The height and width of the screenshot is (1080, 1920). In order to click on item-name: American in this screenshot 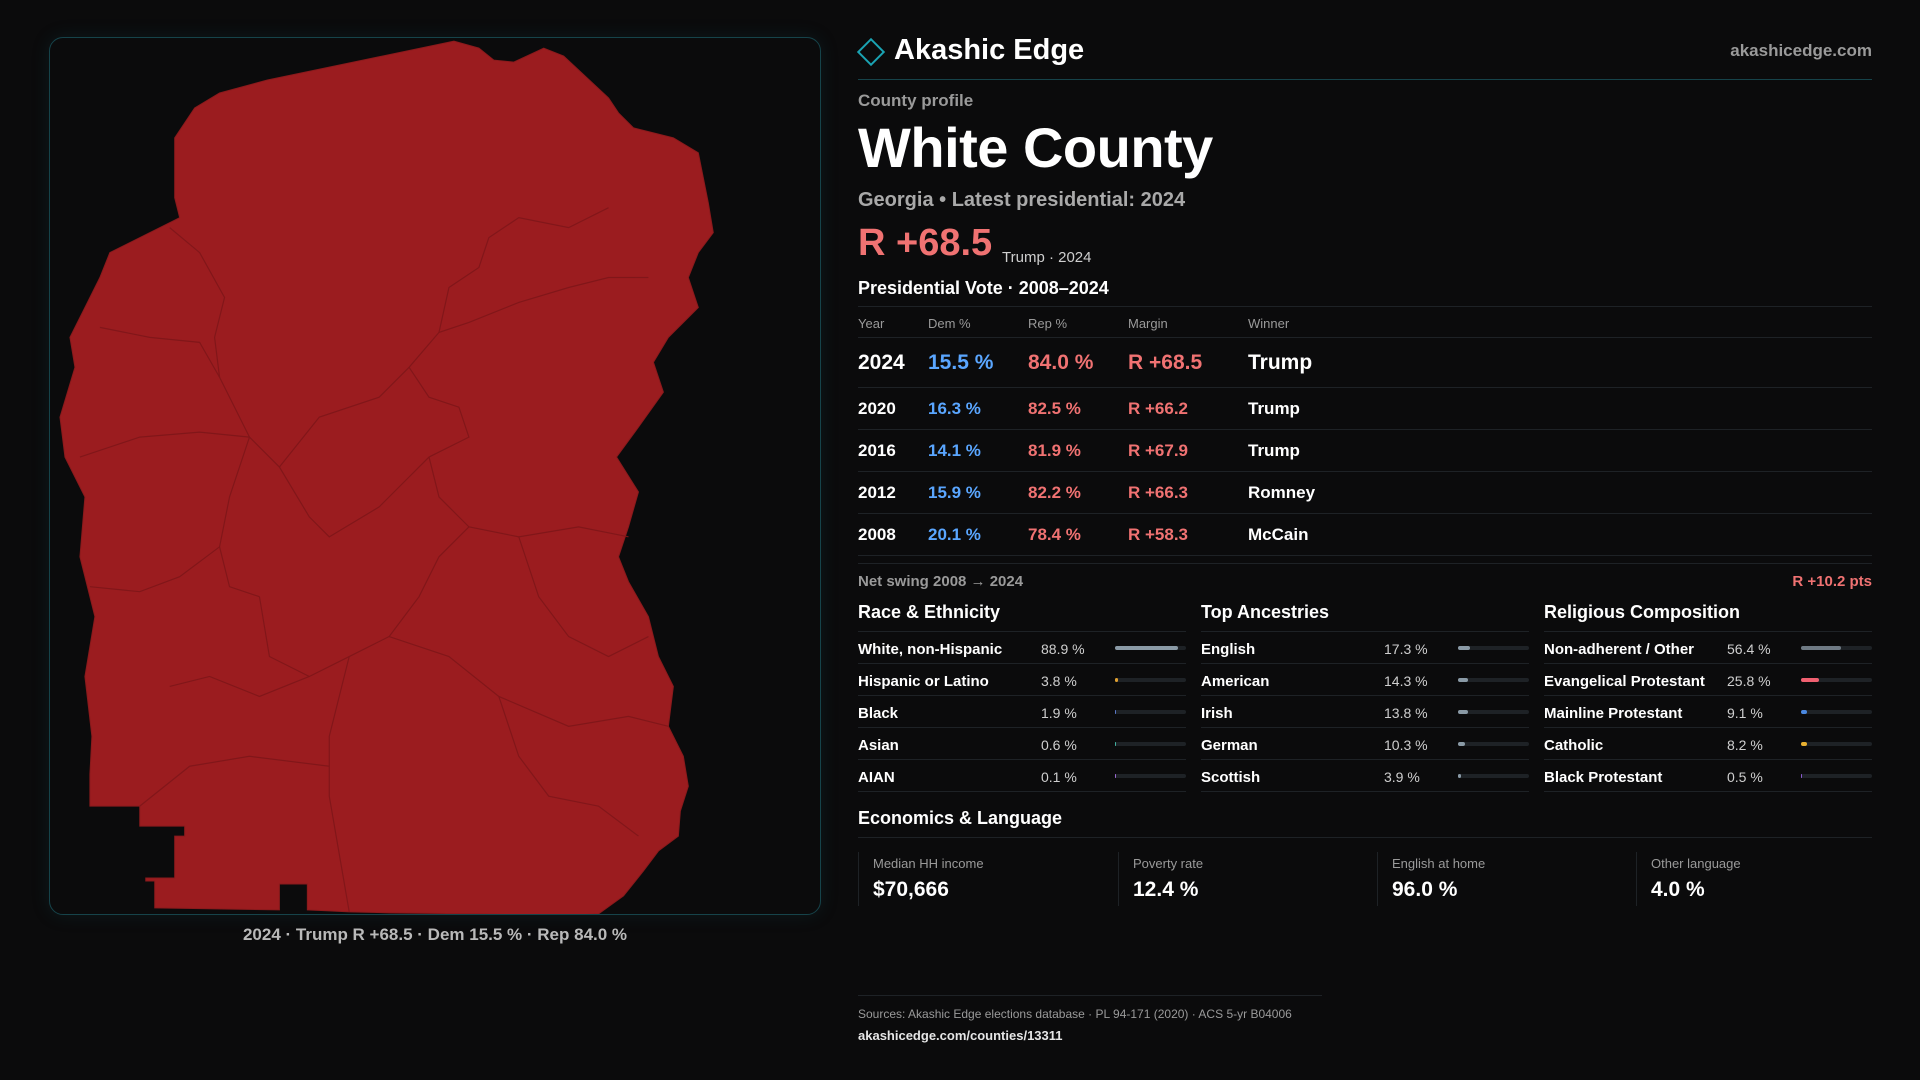, I will do `click(1235, 681)`.